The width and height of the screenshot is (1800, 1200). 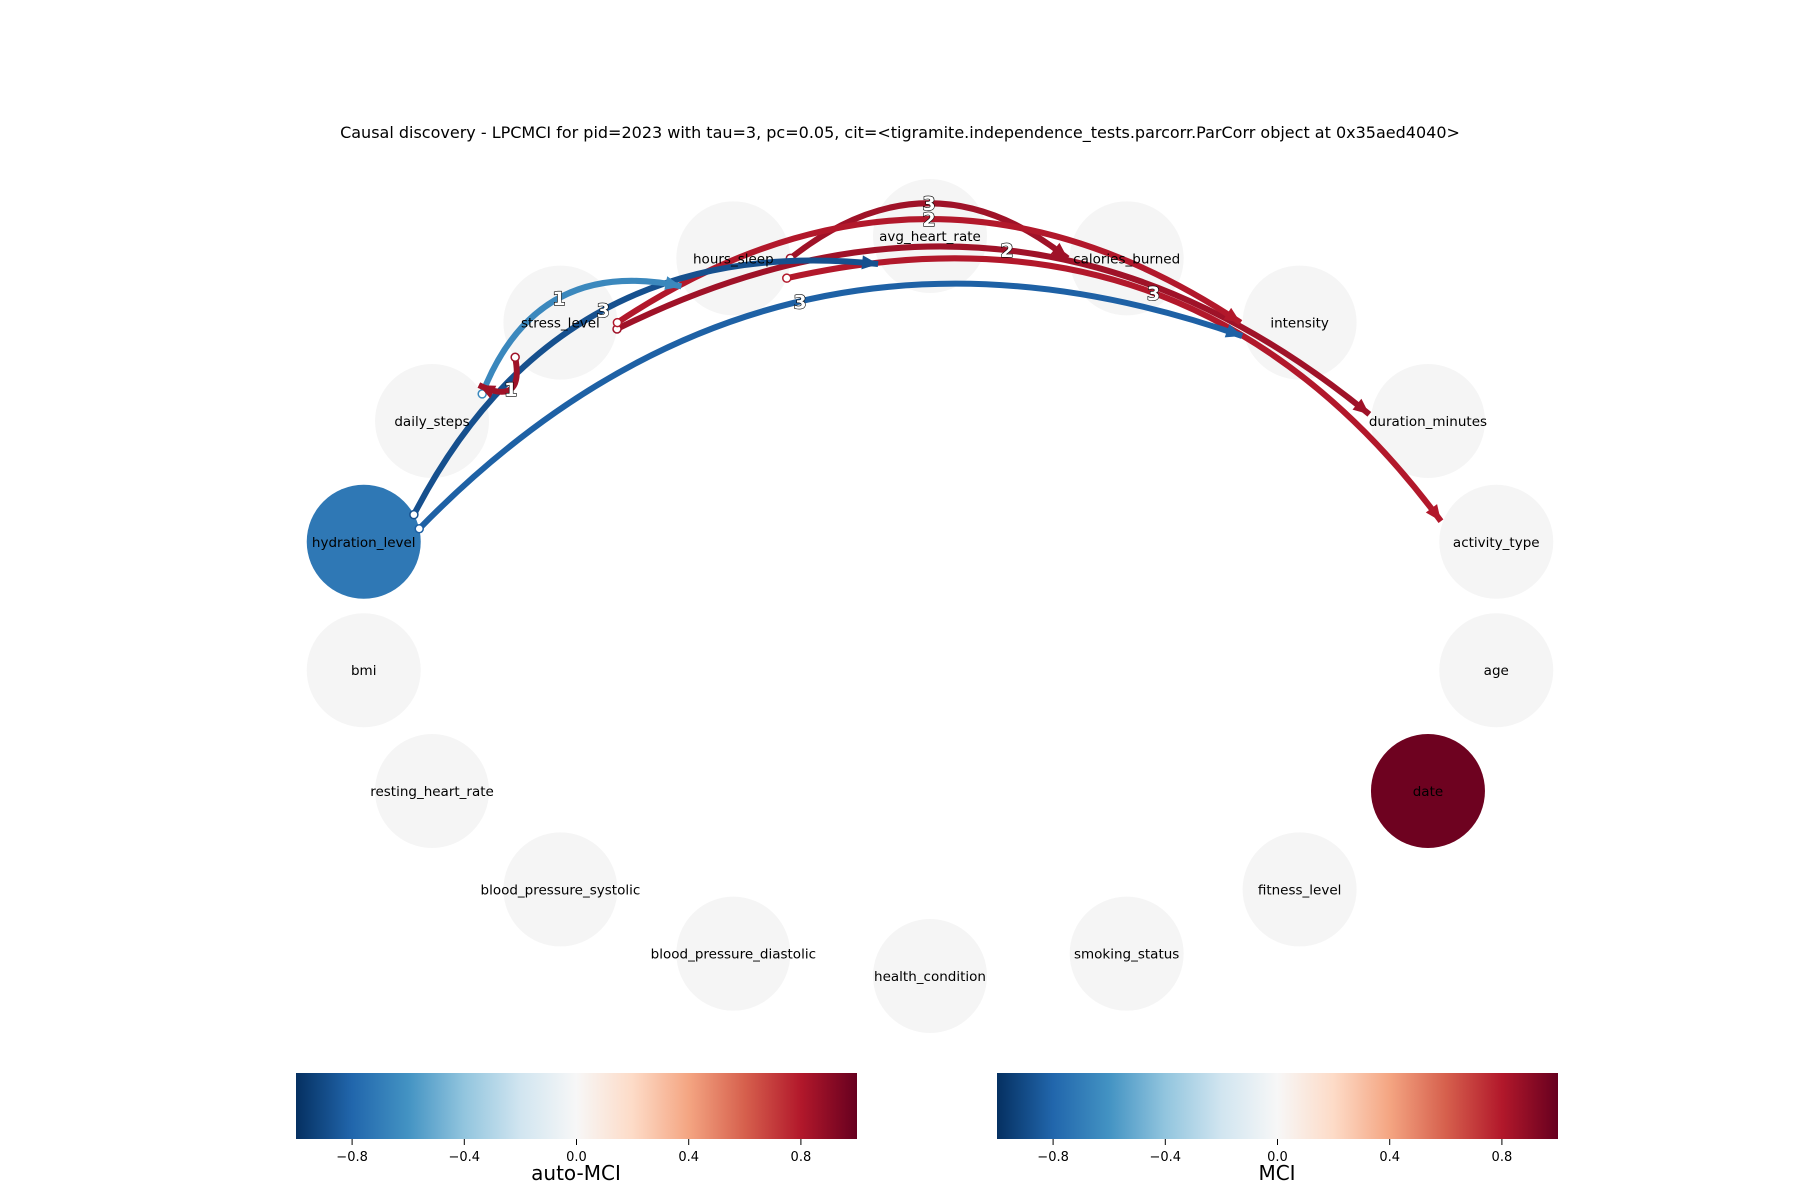 I want to click on node-label-age: age, so click(x=1496, y=671).